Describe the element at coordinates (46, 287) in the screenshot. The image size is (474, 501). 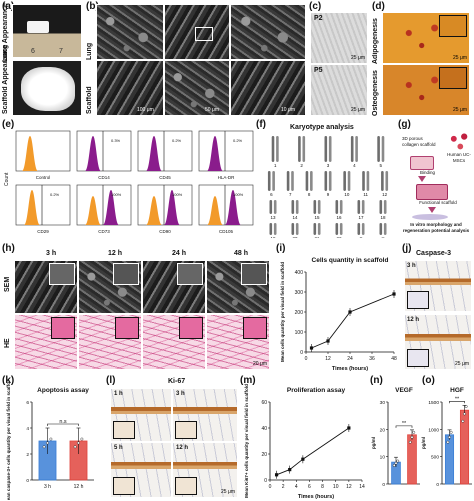
I see `sem-3h` at that location.